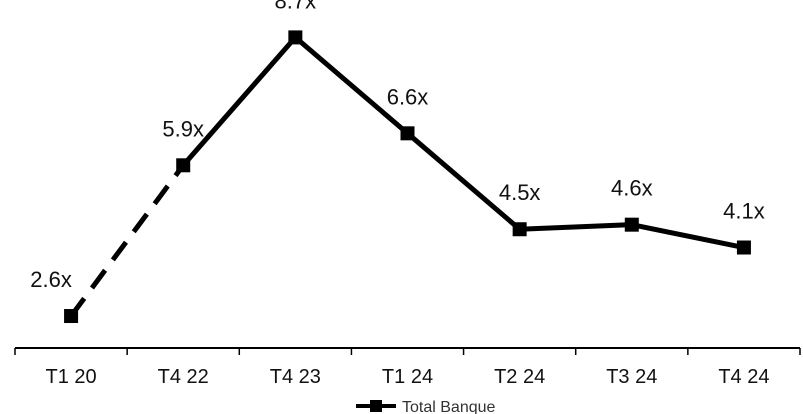  Describe the element at coordinates (743, 377) in the screenshot. I see `x-tick-label: T4 24` at that location.